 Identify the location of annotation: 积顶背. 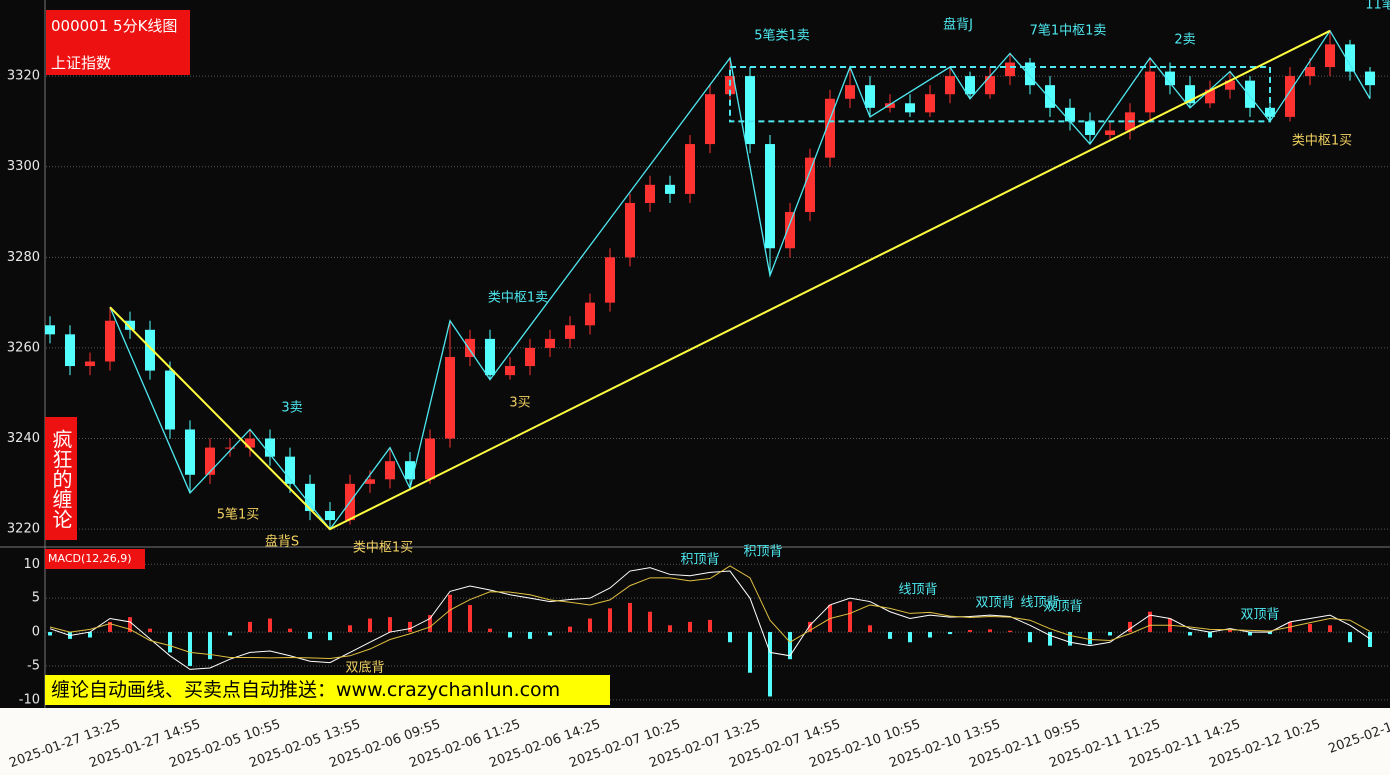
(699, 560).